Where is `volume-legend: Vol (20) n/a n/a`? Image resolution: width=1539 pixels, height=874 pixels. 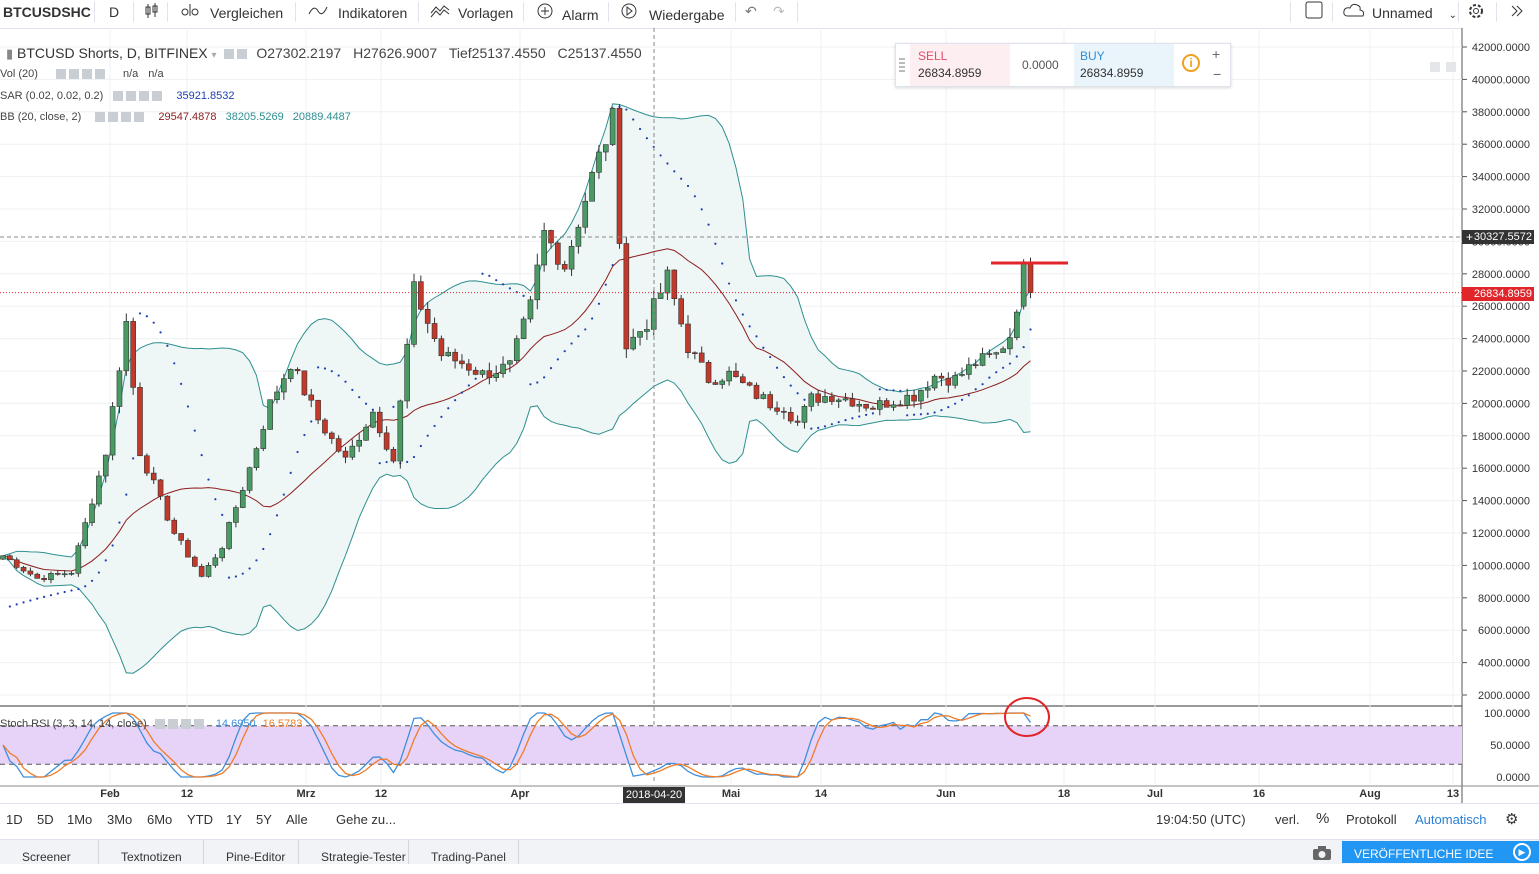 volume-legend: Vol (20) n/a n/a is located at coordinates (82, 74).